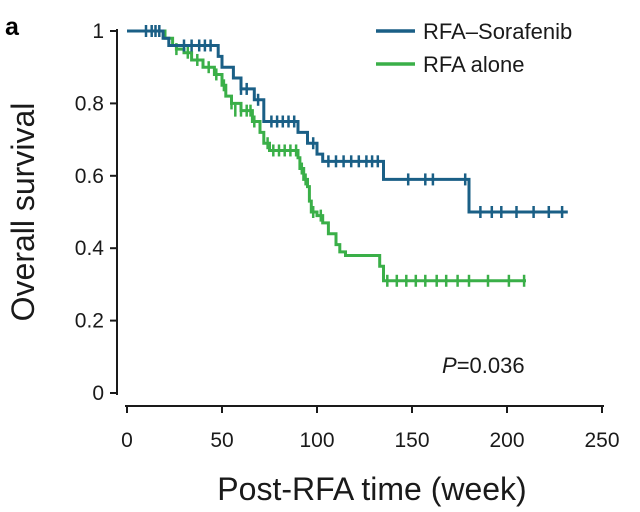  What do you see at coordinates (90, 248) in the screenshot?
I see `y-tick-label: 0.4` at bounding box center [90, 248].